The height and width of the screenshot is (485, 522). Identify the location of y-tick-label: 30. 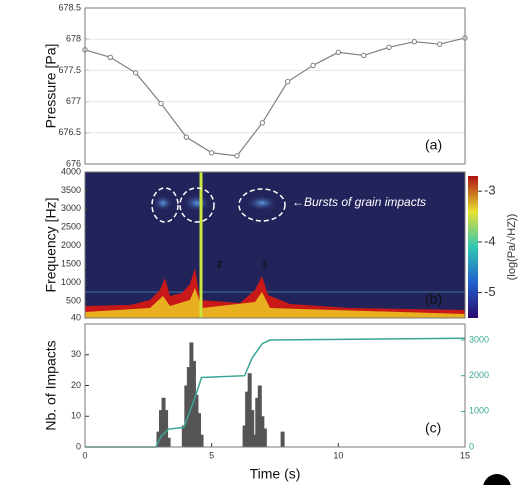
(76, 354).